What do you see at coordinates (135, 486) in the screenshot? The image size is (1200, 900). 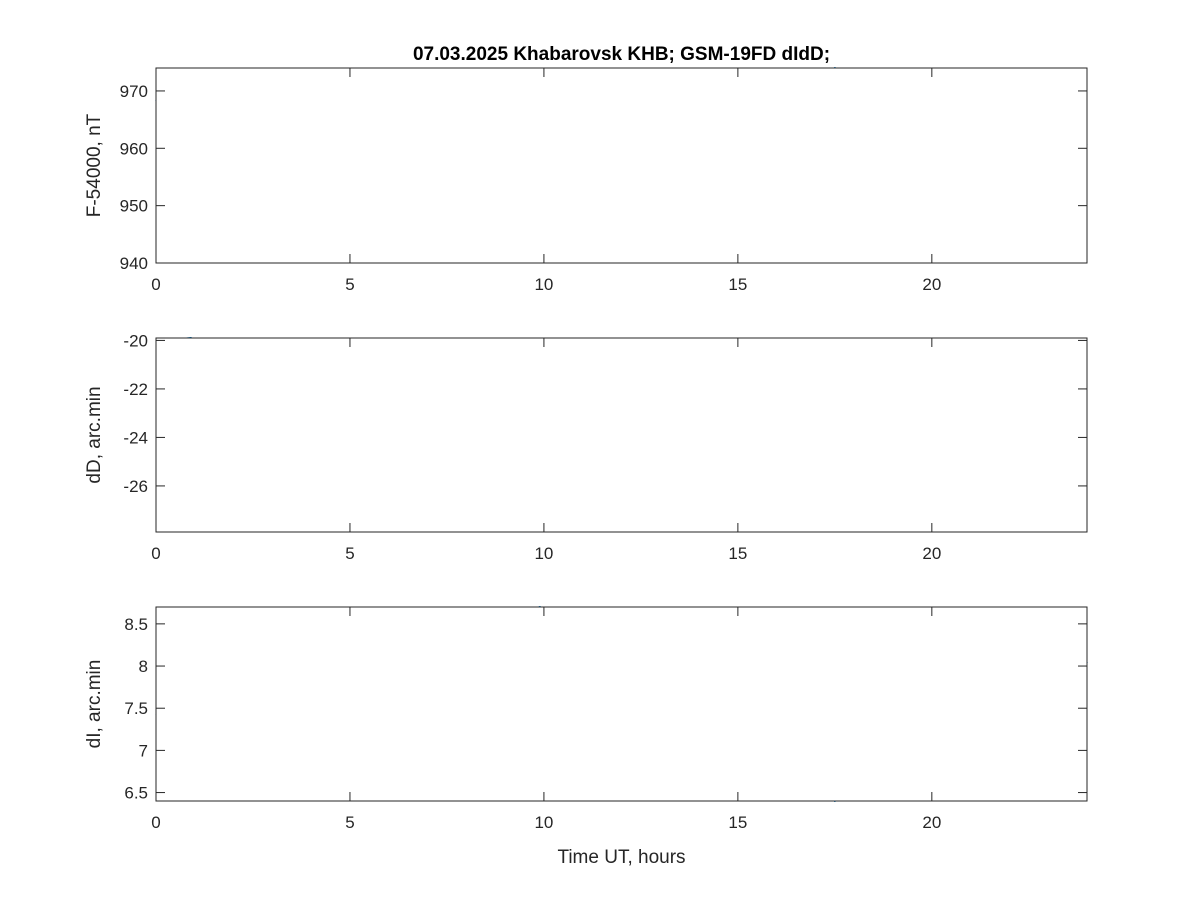 I see `y-tick-label: -26` at bounding box center [135, 486].